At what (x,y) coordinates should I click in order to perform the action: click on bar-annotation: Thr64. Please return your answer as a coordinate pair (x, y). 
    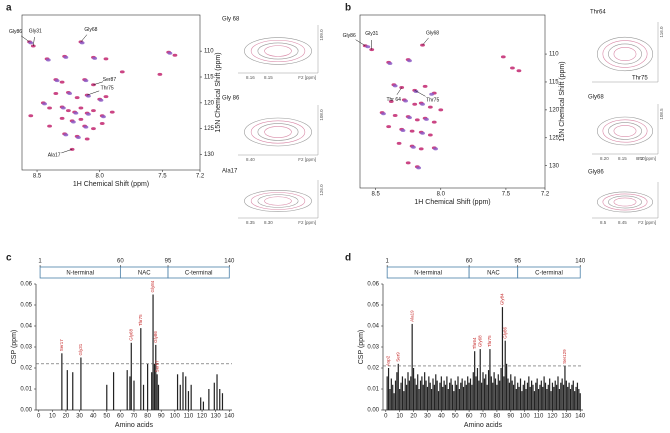
    Looking at the image, I should click on (474, 343).